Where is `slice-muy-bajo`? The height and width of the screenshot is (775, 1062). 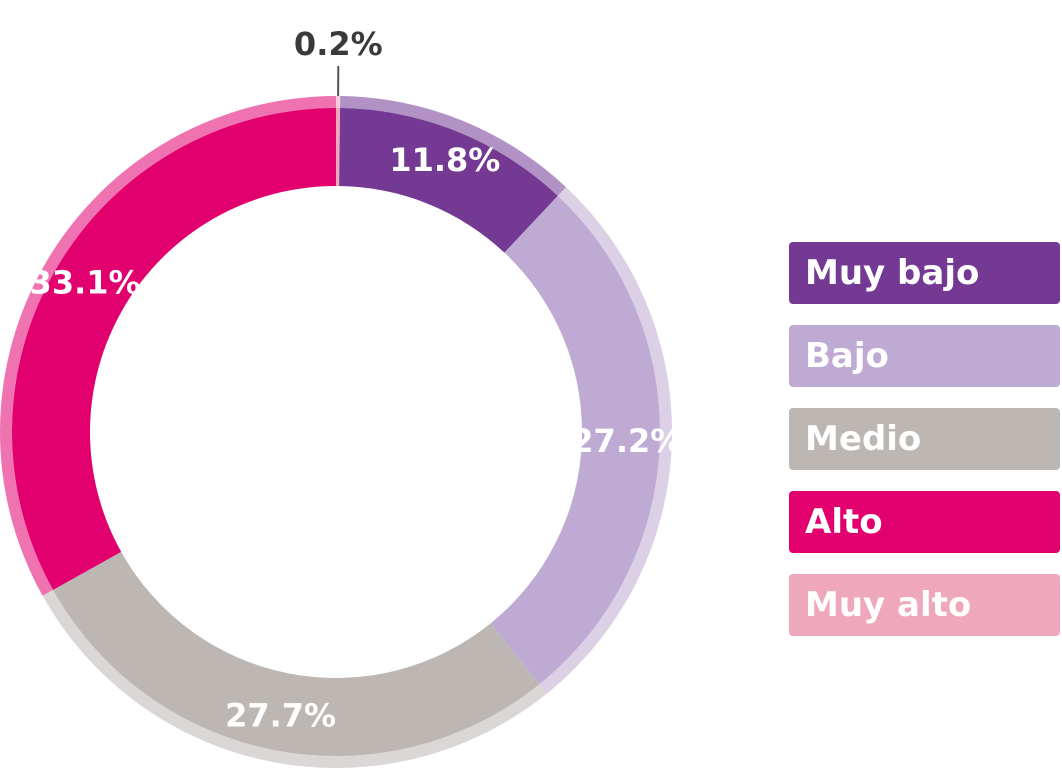 slice-muy-bajo is located at coordinates (448, 180).